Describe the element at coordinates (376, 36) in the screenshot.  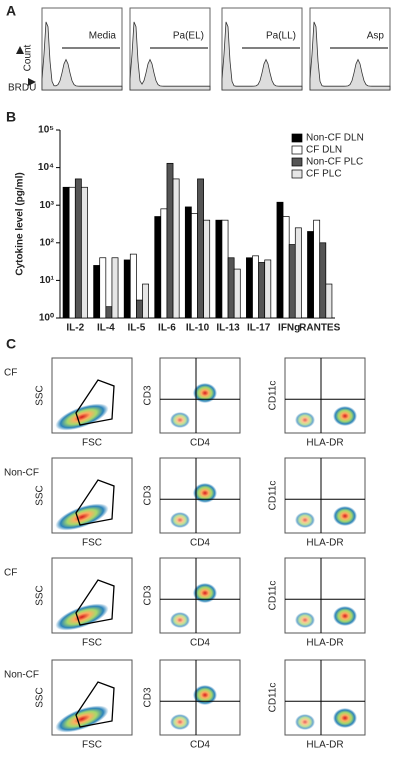
I see `histogram-title: Asp` at that location.